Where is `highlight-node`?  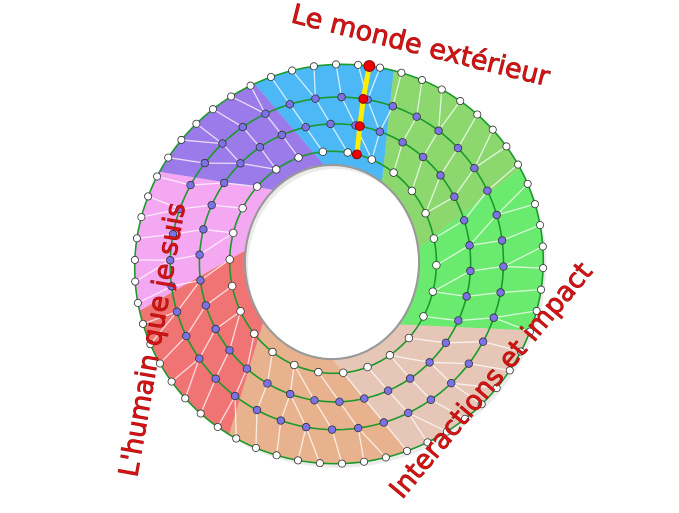 highlight-node is located at coordinates (369, 66).